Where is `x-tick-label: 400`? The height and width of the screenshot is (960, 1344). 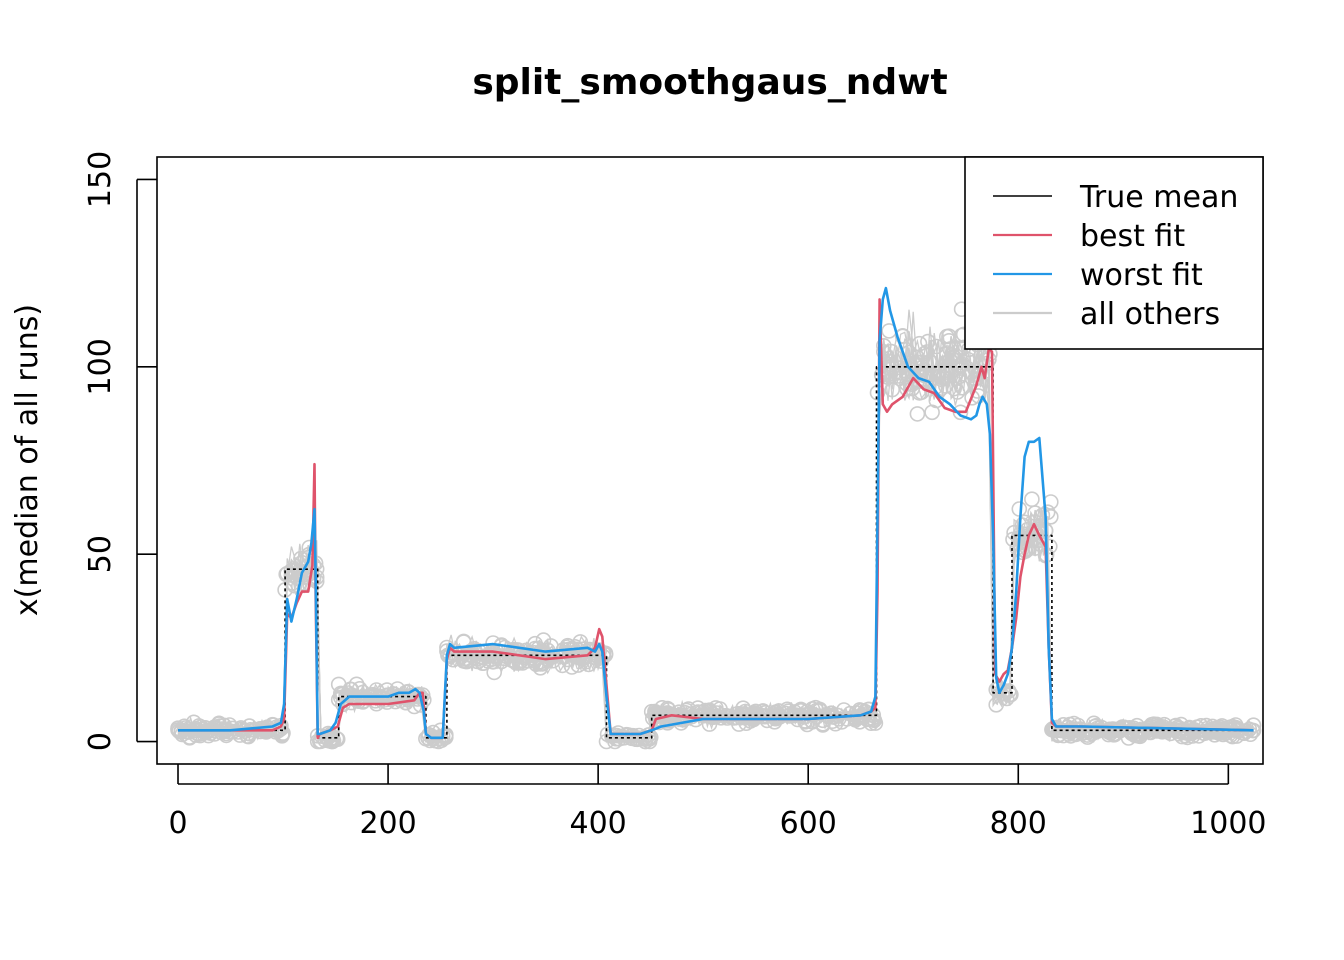 x-tick-label: 400 is located at coordinates (598, 823).